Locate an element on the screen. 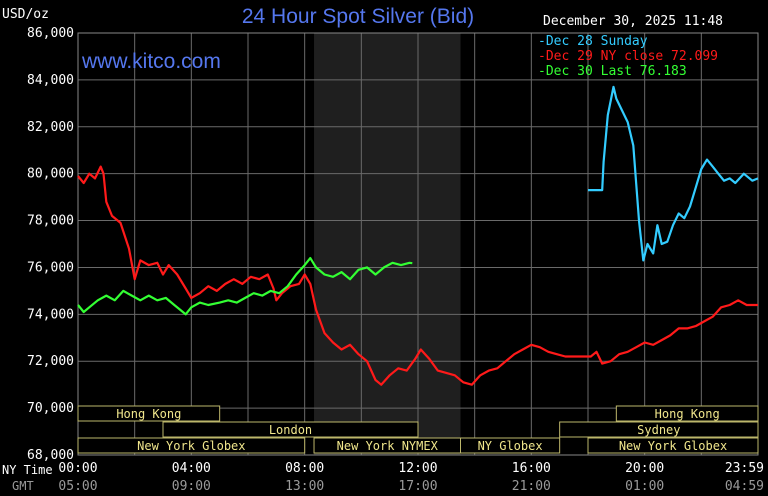 This screenshot has height=496, width=768. x-tick-label: 08:00 is located at coordinates (304, 468).